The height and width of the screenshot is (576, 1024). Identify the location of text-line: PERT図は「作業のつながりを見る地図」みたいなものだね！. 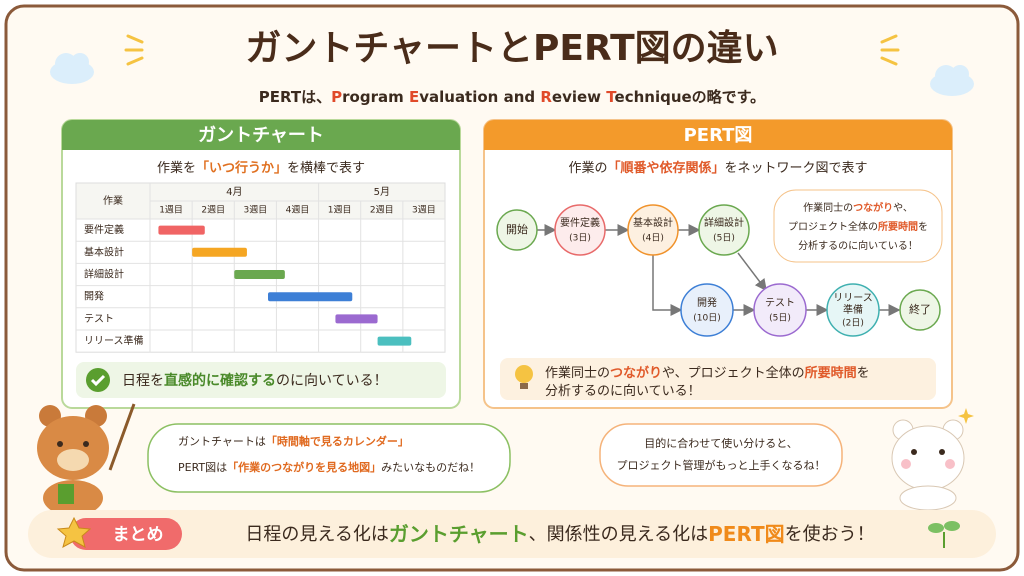
(329, 467).